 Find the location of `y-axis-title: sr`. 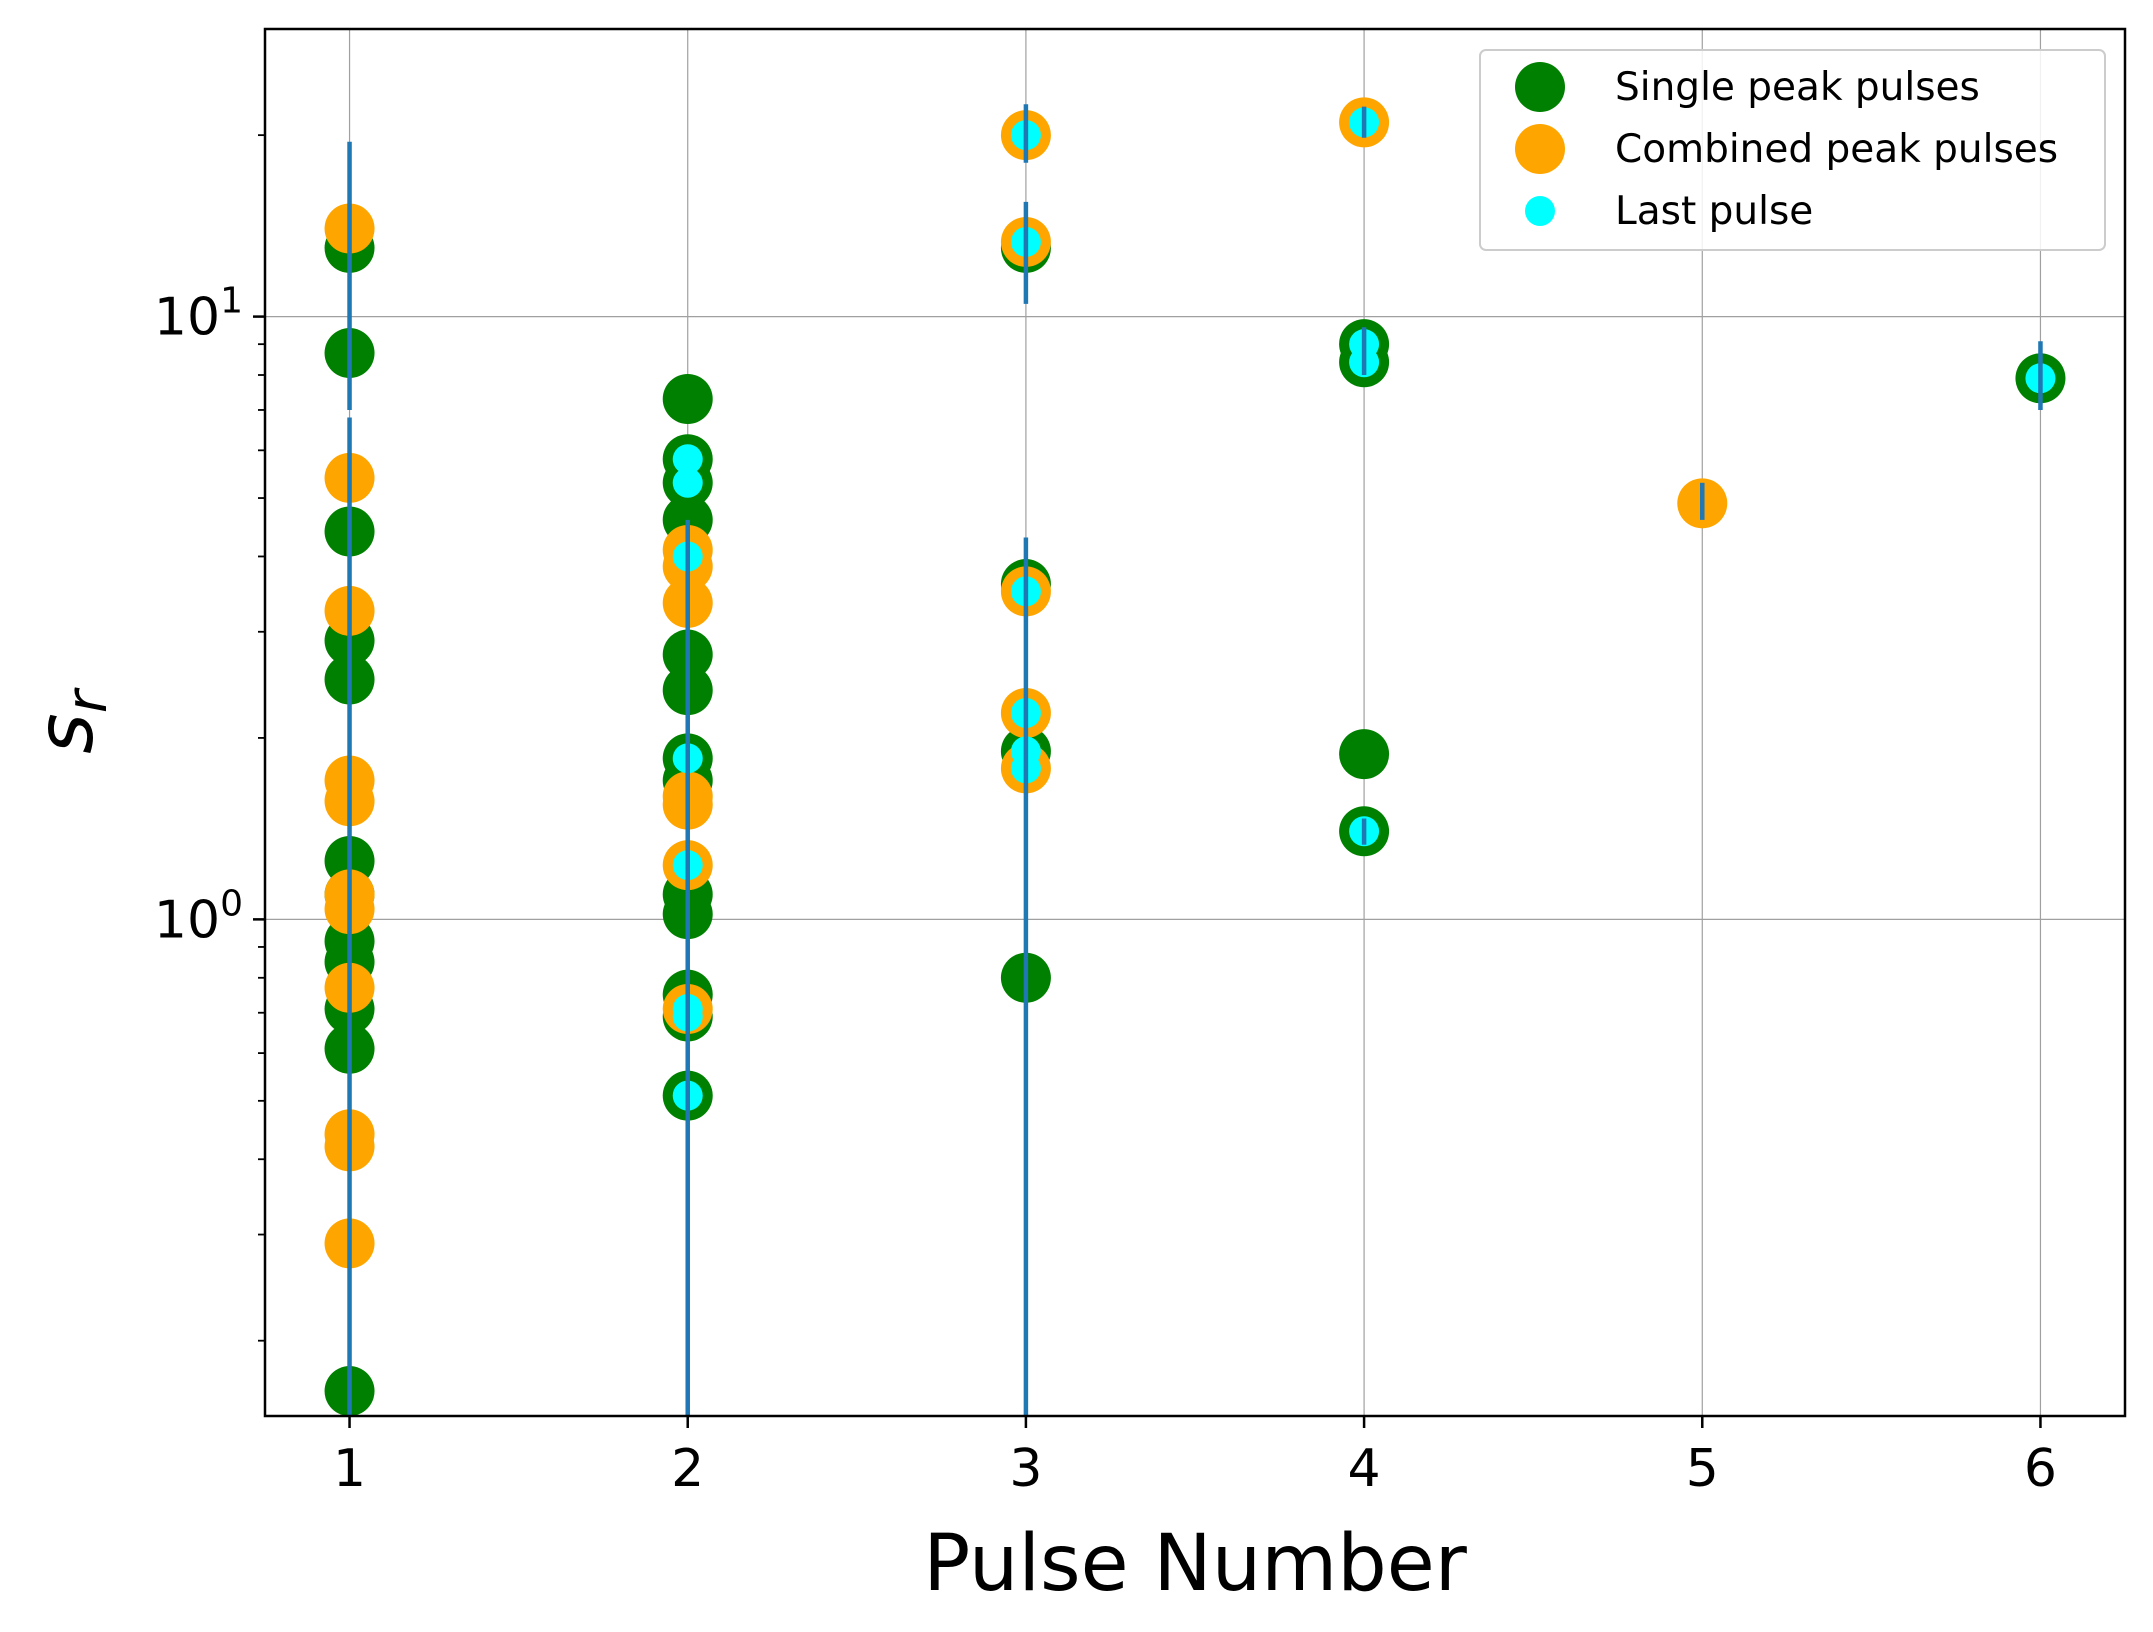

y-axis-title: sr is located at coordinates (70, 720).